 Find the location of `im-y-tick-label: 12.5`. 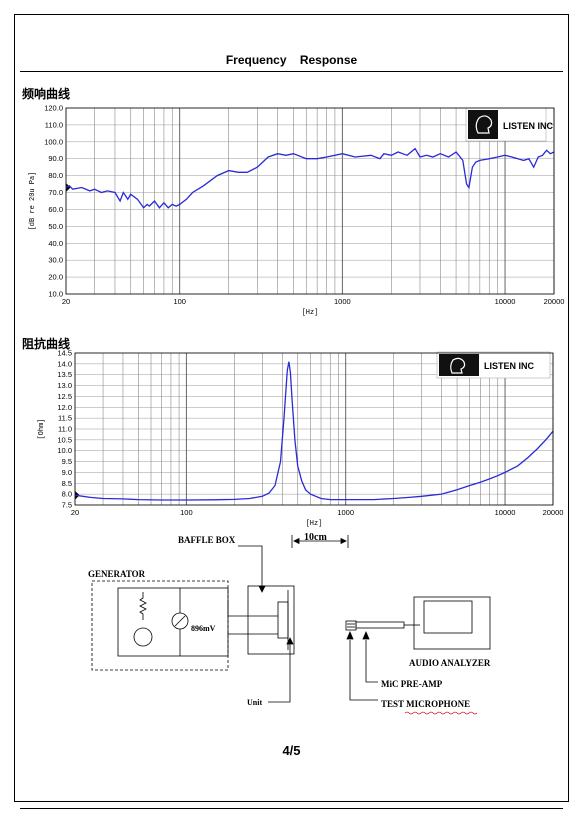

im-y-tick-label: 12.5 is located at coordinates (64, 396).